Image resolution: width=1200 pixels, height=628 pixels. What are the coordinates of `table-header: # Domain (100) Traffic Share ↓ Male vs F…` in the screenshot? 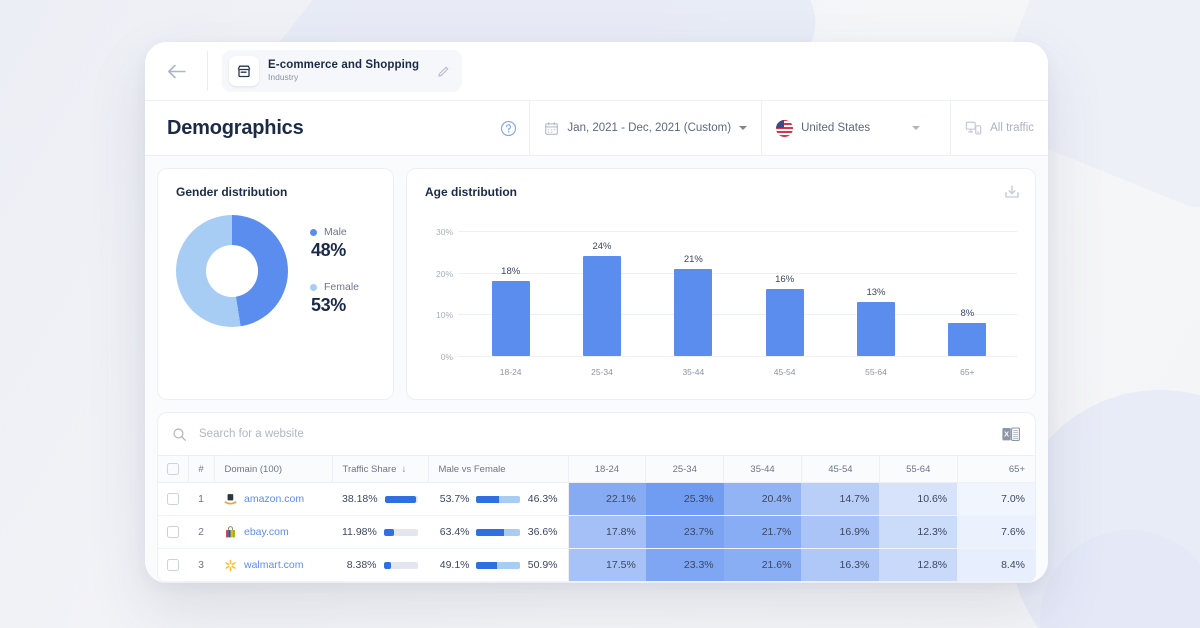 It's located at (596, 469).